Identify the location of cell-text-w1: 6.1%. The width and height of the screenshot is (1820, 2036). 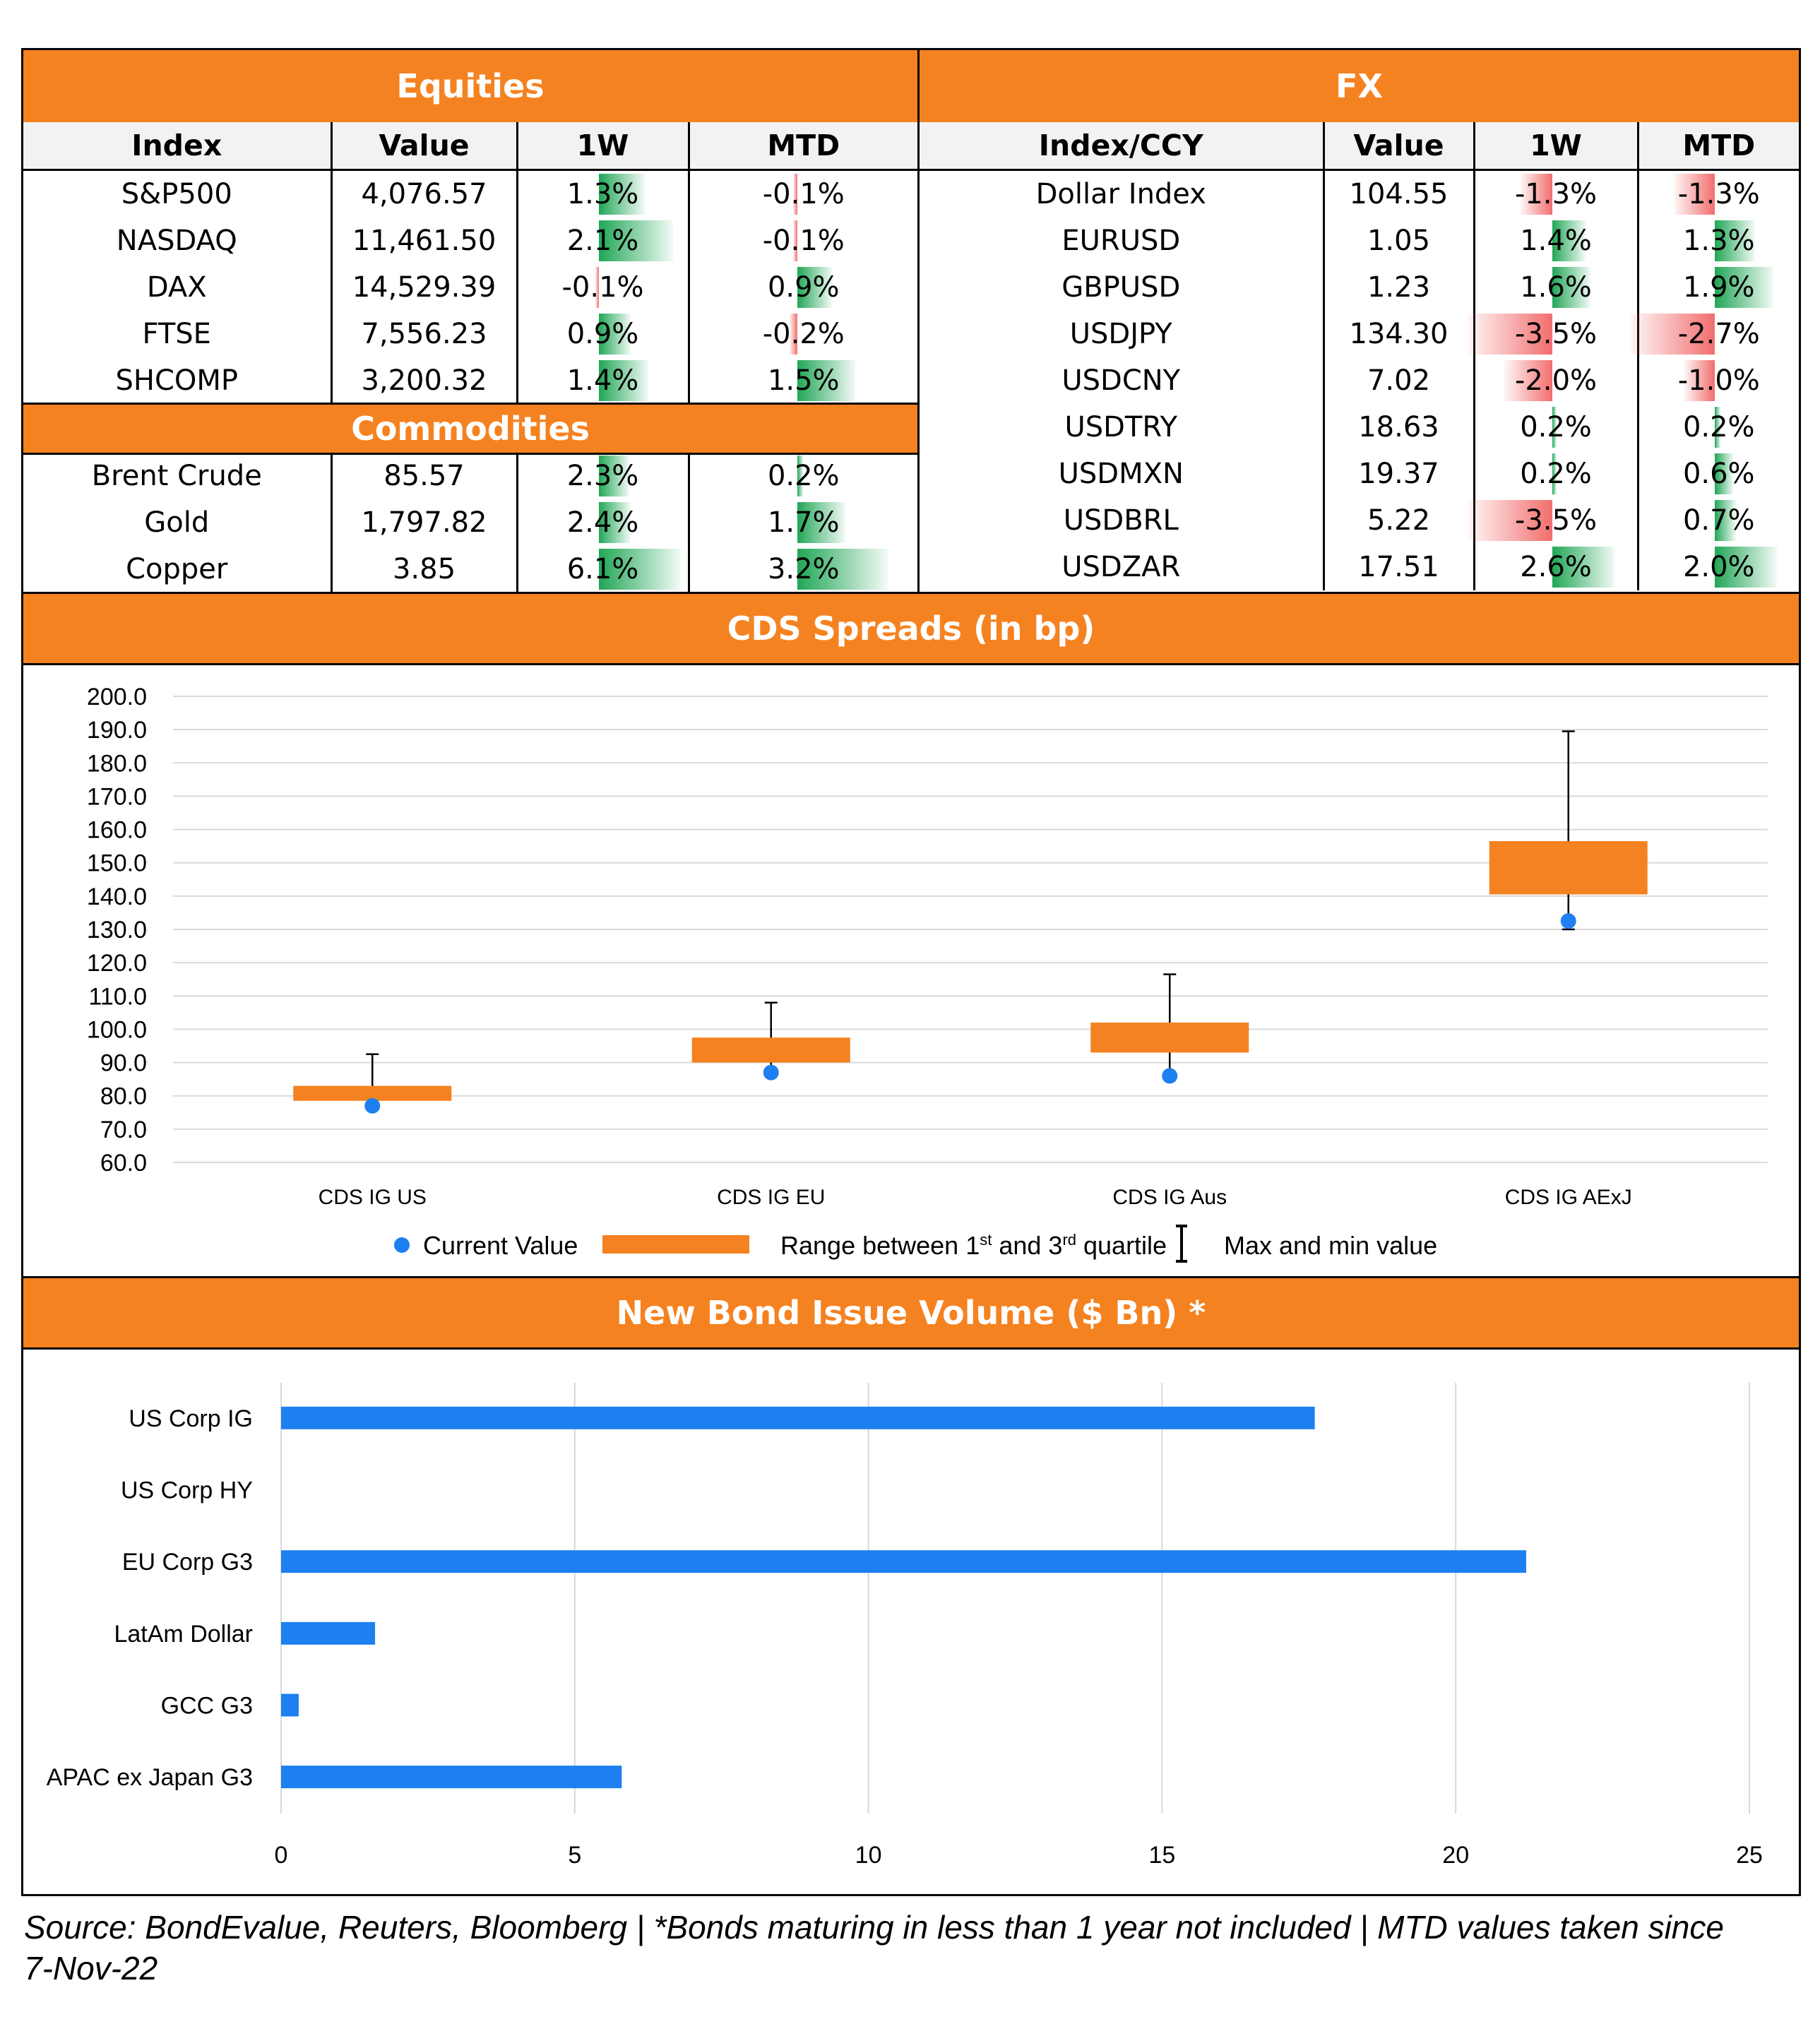
(602, 569).